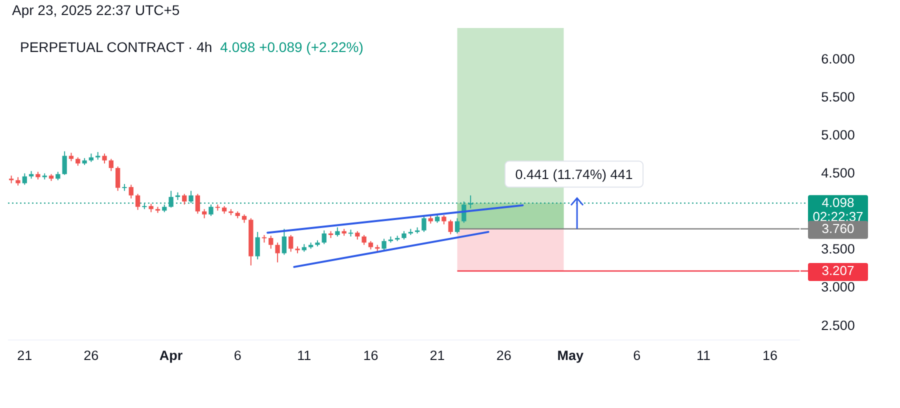 The image size is (900, 408). What do you see at coordinates (116, 47) in the screenshot?
I see `text: PERPETUAL CONTRACT · 4h` at bounding box center [116, 47].